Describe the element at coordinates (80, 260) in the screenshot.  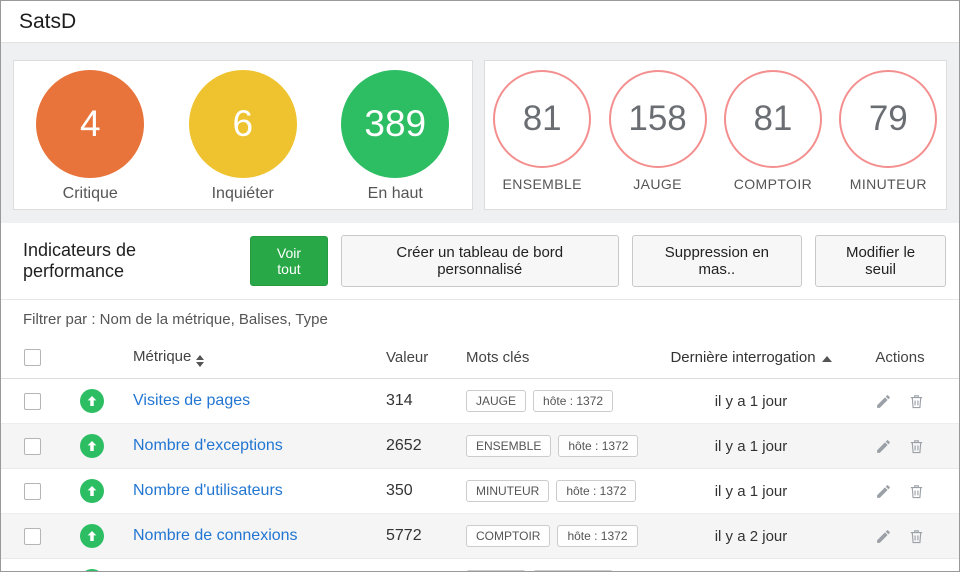
I see `section-title: Indicateurs de performance` at that location.